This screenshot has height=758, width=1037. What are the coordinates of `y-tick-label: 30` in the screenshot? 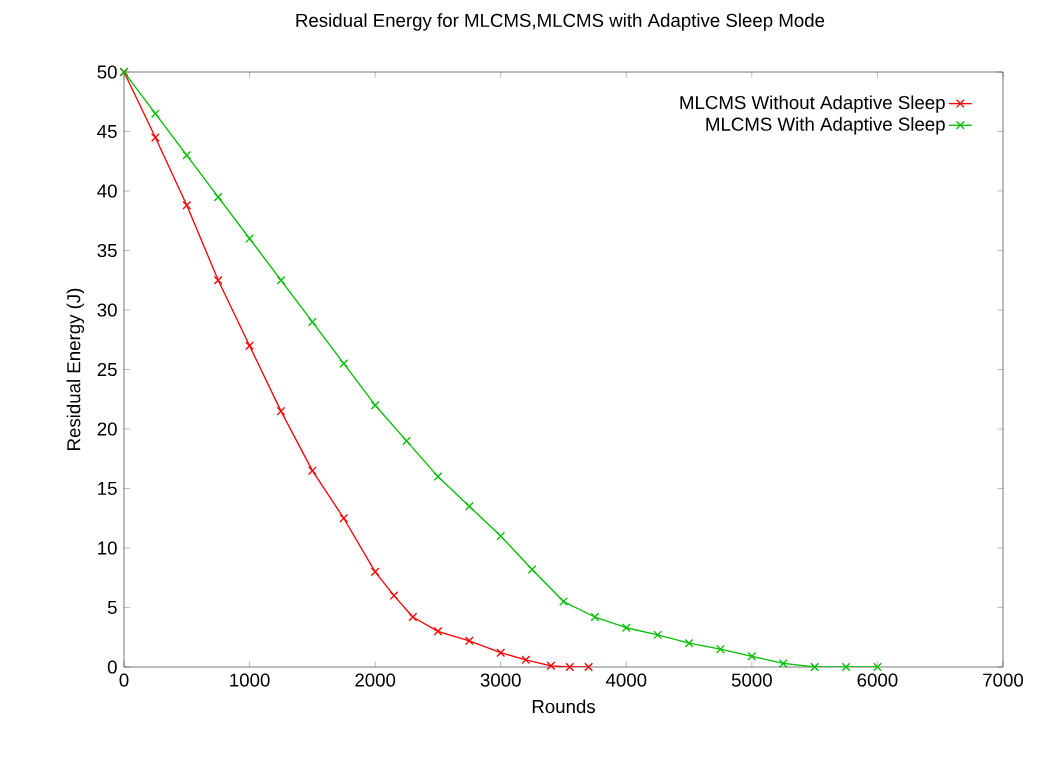 It's located at (107, 310).